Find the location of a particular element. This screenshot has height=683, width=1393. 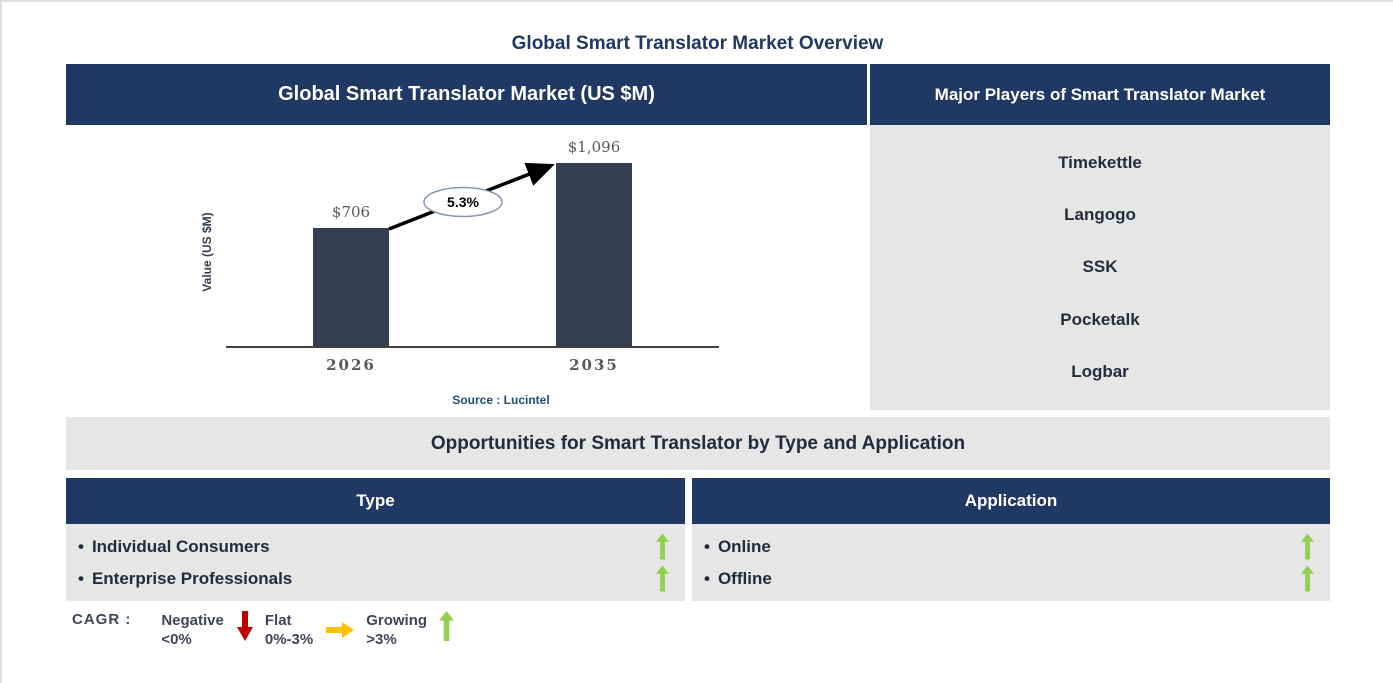

legend-growing: Growing >3% is located at coordinates (397, 630).